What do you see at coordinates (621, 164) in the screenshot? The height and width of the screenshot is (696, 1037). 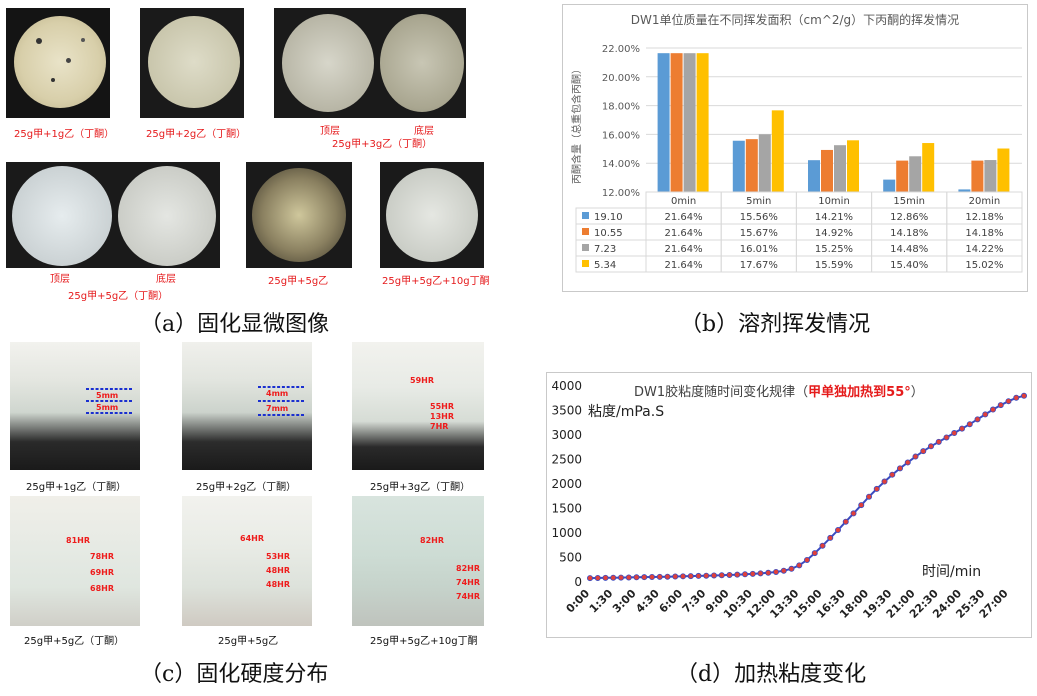 I see `bar-y-tick-label: 14.00%` at bounding box center [621, 164].